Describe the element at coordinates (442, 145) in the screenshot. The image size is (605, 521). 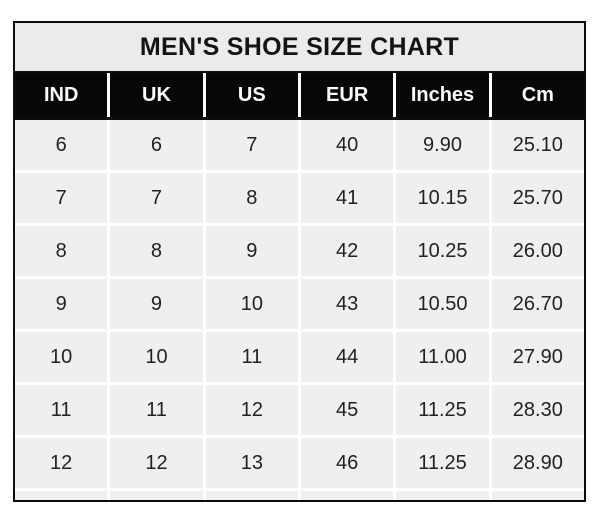
I see `table-cell: 9.90` at that location.